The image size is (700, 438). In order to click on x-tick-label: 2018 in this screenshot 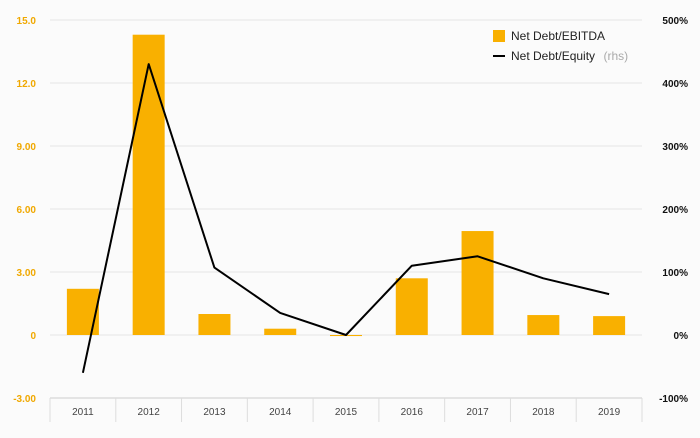, I will do `click(543, 412)`.